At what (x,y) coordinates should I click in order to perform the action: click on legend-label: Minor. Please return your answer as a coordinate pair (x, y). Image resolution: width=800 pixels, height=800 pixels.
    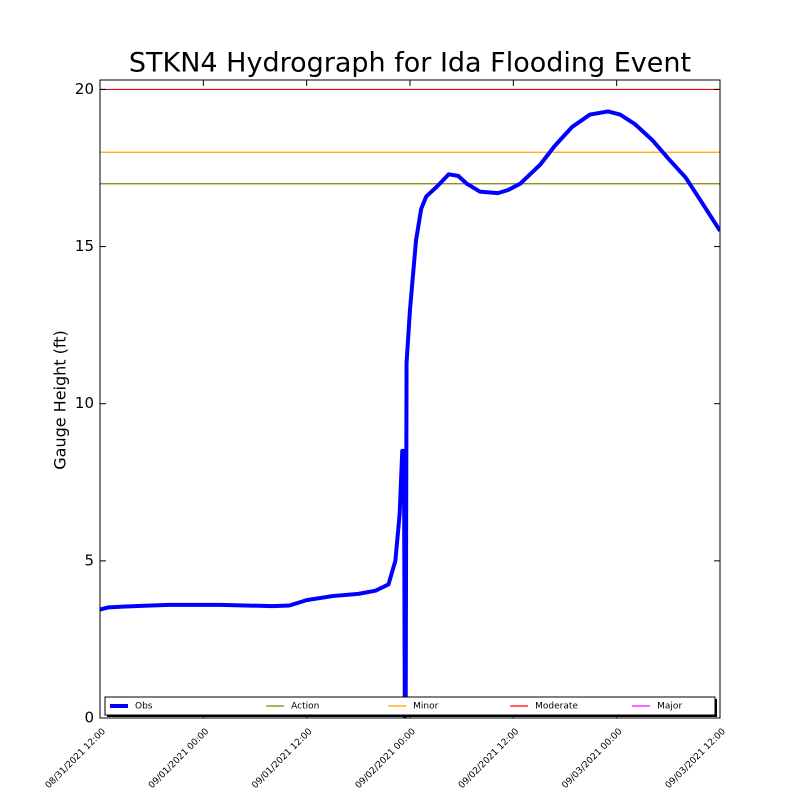
    Looking at the image, I should click on (425, 707).